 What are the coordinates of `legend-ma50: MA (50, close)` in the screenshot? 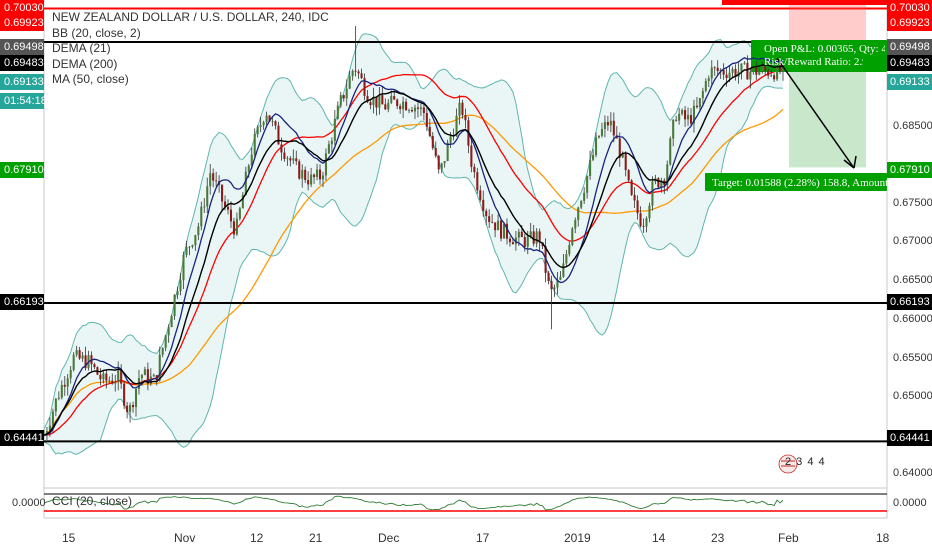 It's located at (90, 79).